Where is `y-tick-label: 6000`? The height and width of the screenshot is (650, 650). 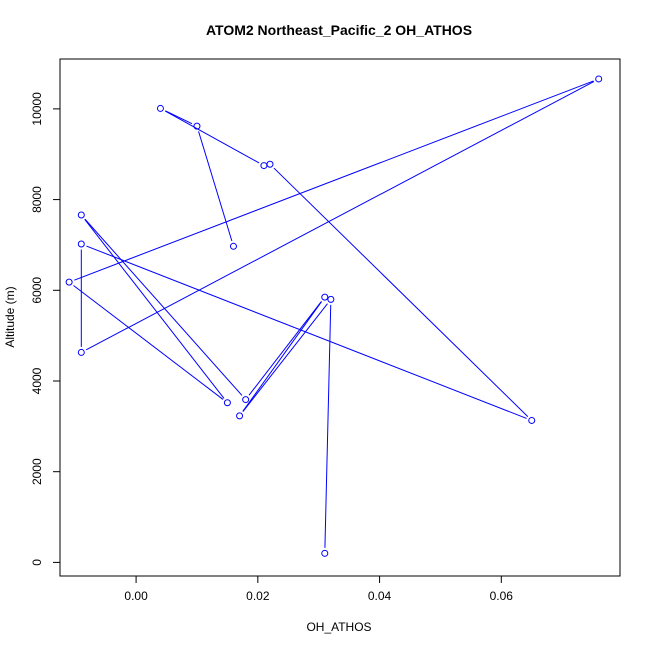 y-tick-label: 6000 is located at coordinates (37, 290).